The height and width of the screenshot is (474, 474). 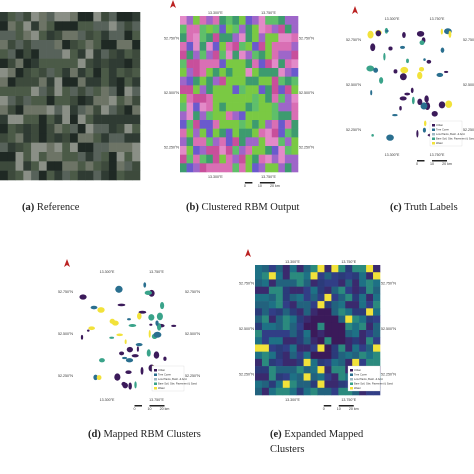 What do you see at coordinates (161, 388) in the screenshot?
I see `legend-label: Water` at bounding box center [161, 388].